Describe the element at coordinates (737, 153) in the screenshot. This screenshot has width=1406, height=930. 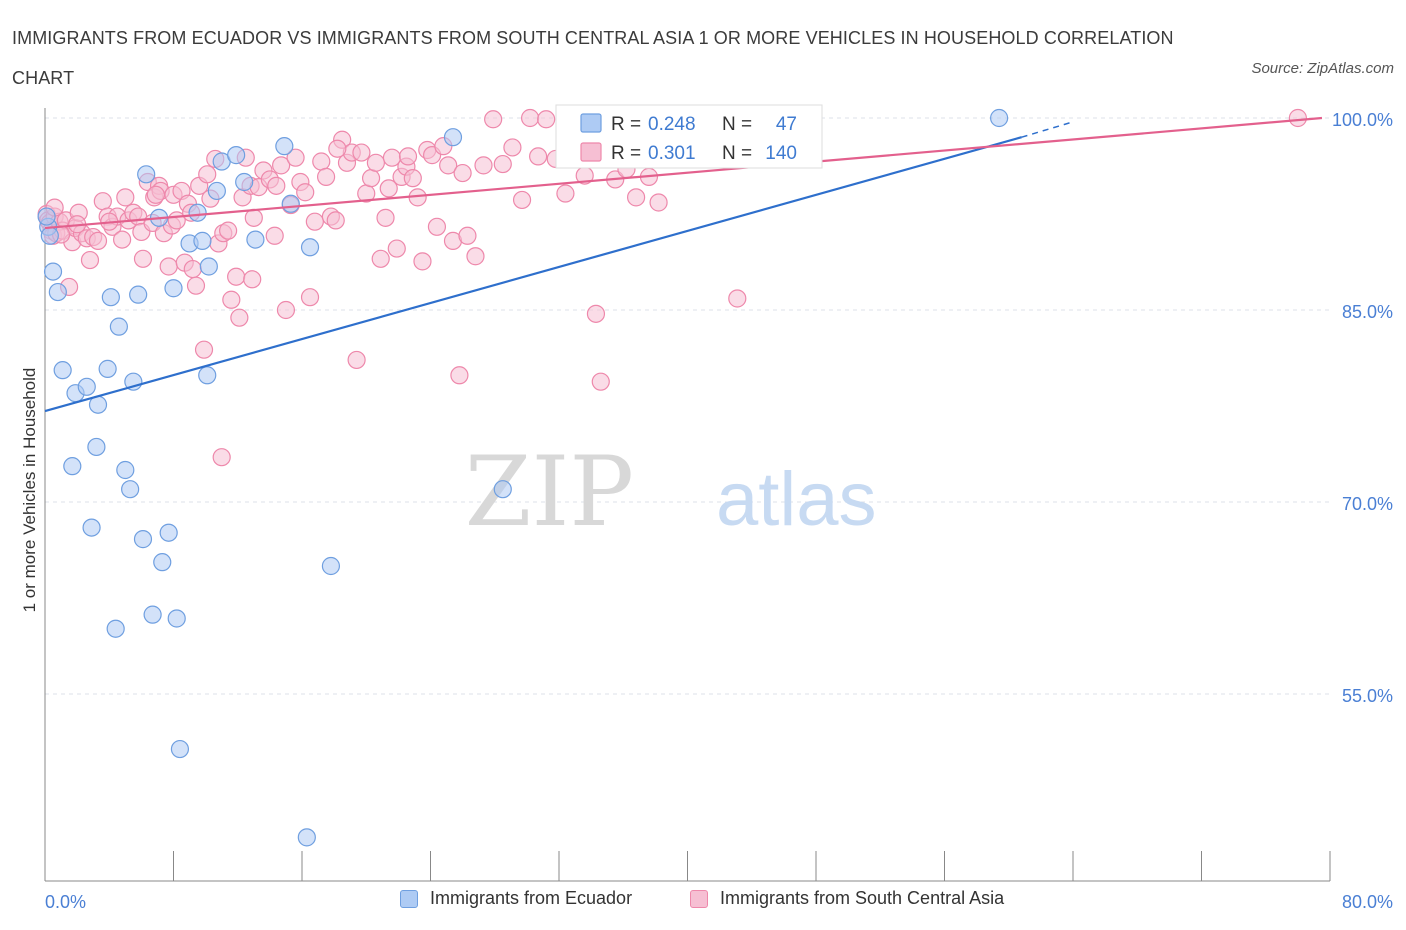
I see `stats-n-label-2: N =` at that location.